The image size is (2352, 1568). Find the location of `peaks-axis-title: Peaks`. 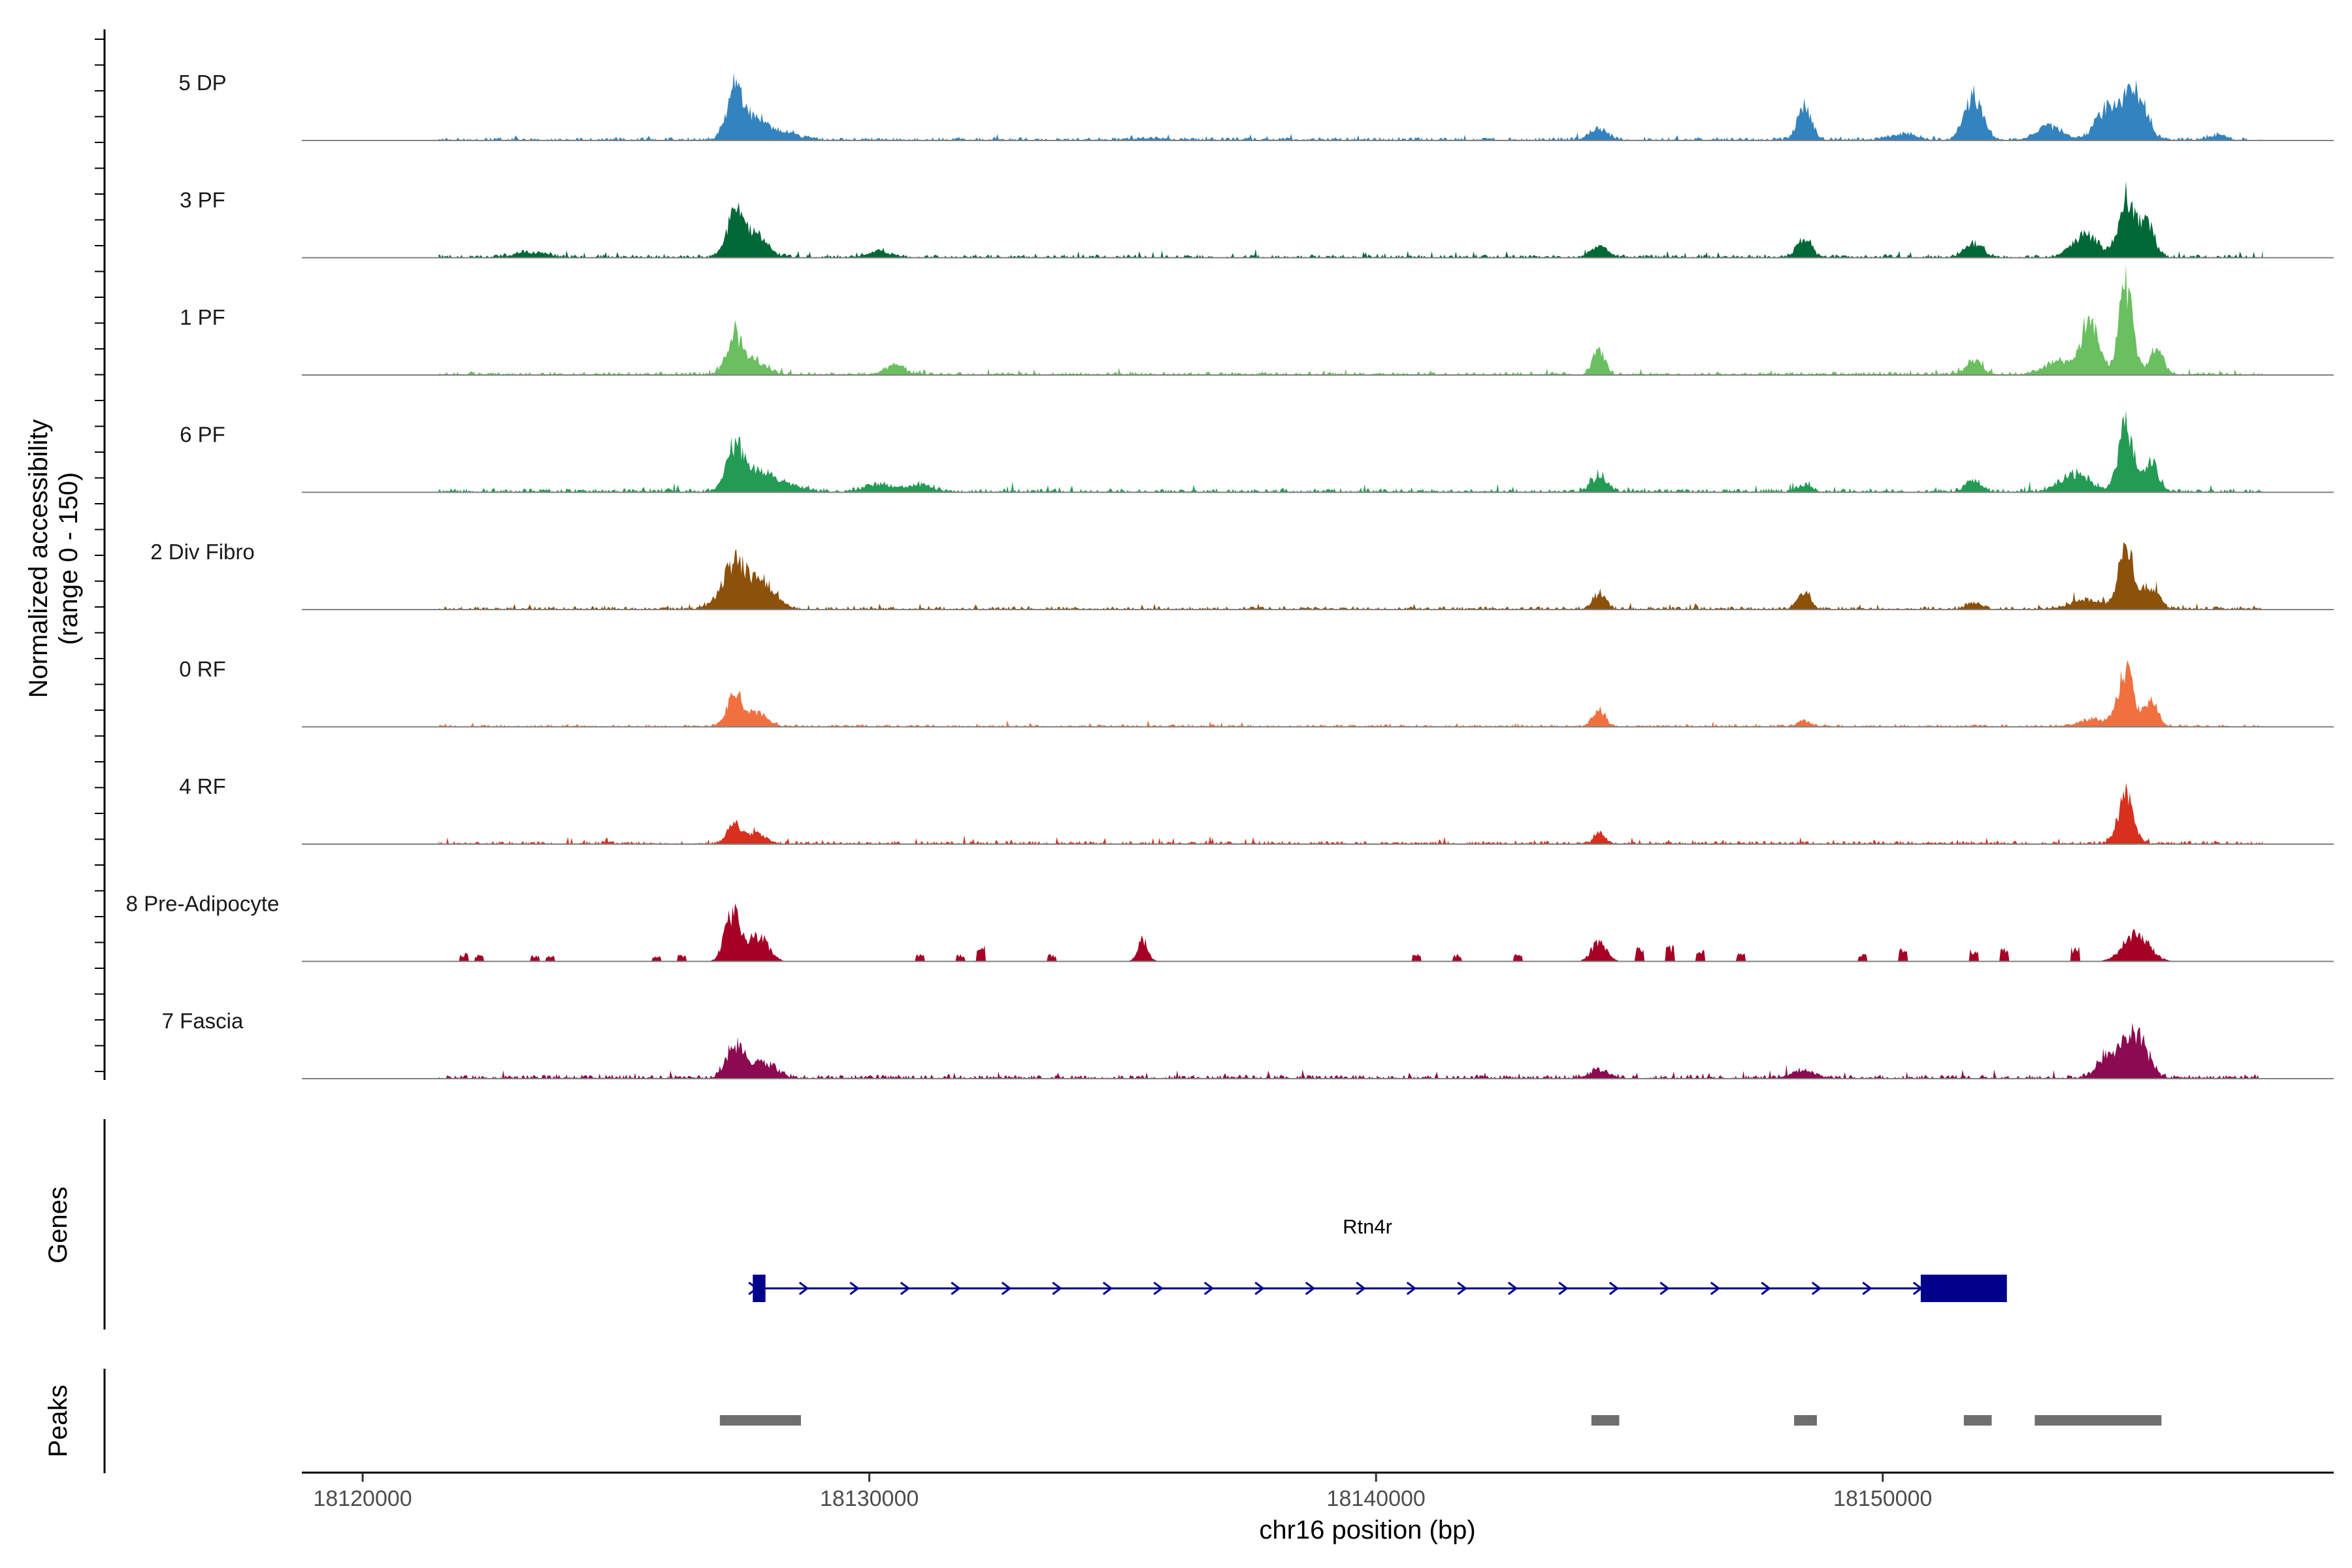

peaks-axis-title: Peaks is located at coordinates (58, 1420).